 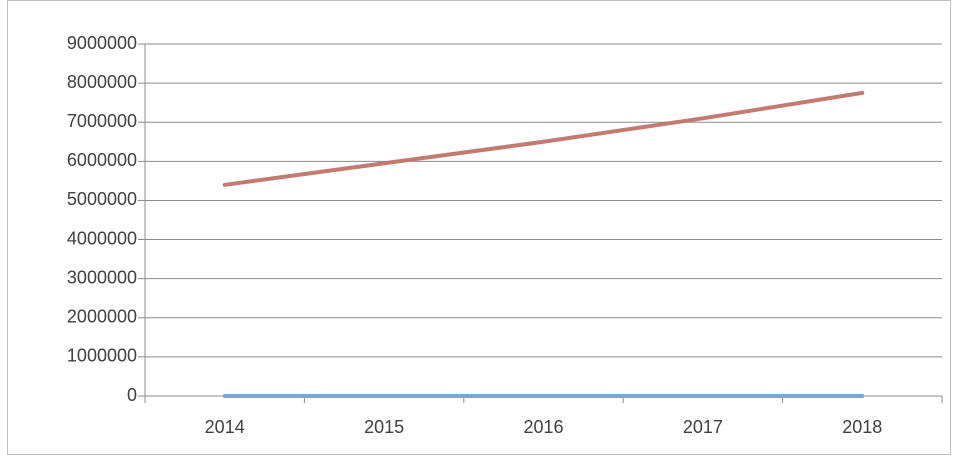 I want to click on x-tick-label: 2018, so click(x=862, y=427).